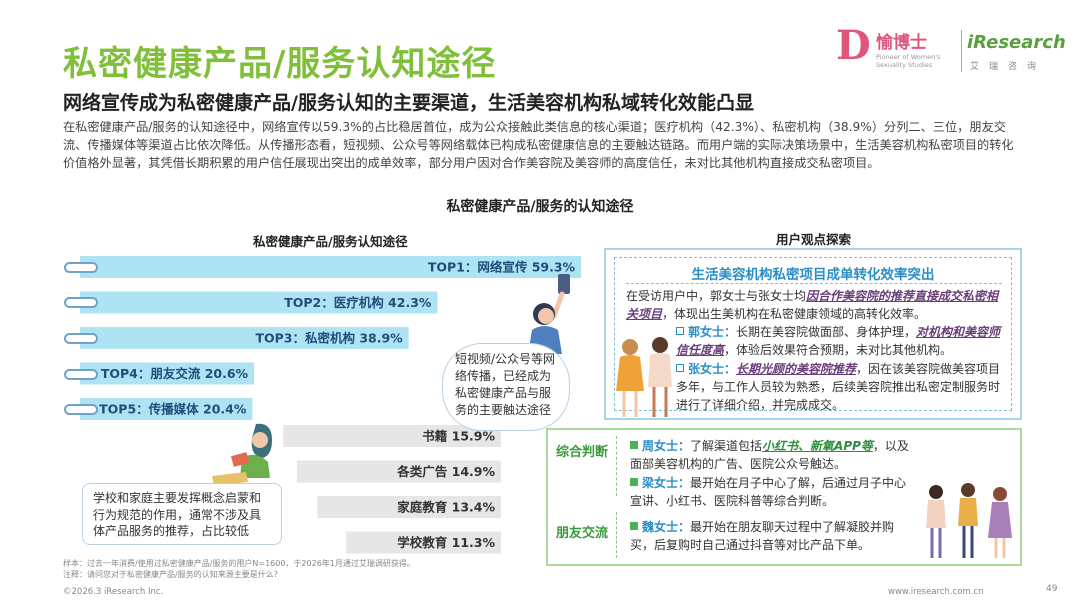  What do you see at coordinates (175, 373) in the screenshot?
I see `bar-label-4: TOP4：朋友交流 20.6%` at bounding box center [175, 373].